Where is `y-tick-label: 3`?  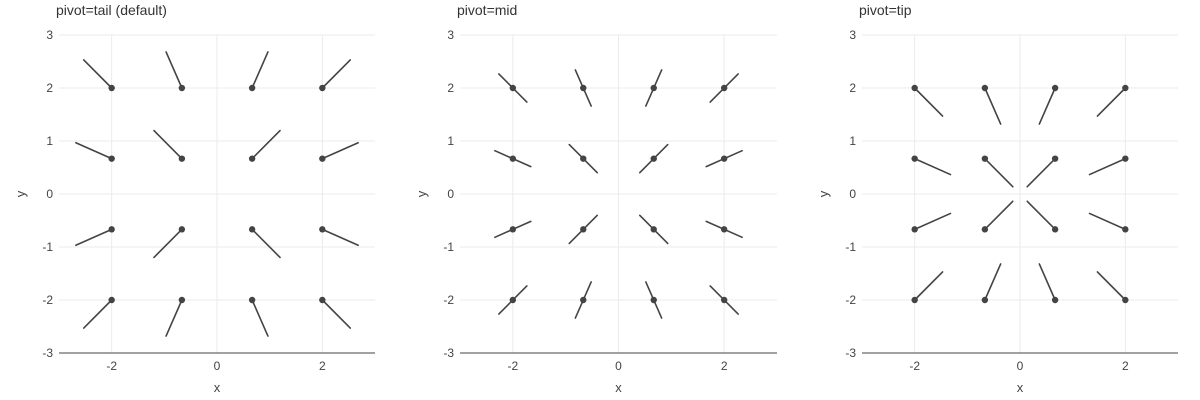 y-tick-label: 3 is located at coordinates (852, 35).